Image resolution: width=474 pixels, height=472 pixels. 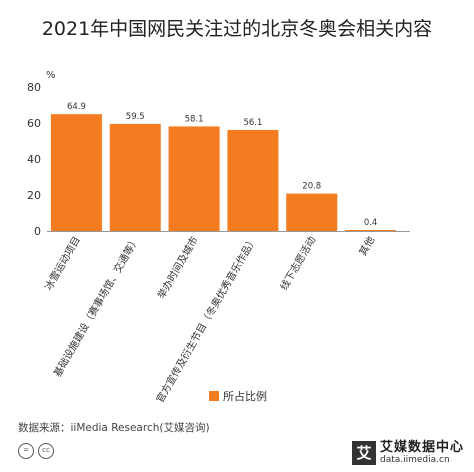 I want to click on data-label: 20.8, so click(x=311, y=187).